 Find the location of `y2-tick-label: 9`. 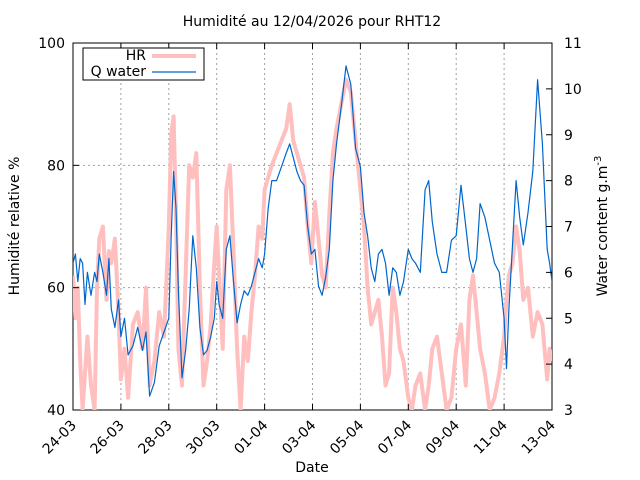

y2-tick-label: 9 is located at coordinates (568, 136).